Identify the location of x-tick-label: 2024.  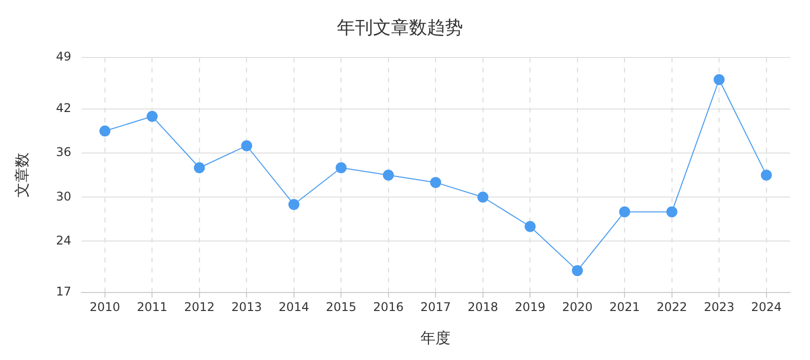
(766, 307).